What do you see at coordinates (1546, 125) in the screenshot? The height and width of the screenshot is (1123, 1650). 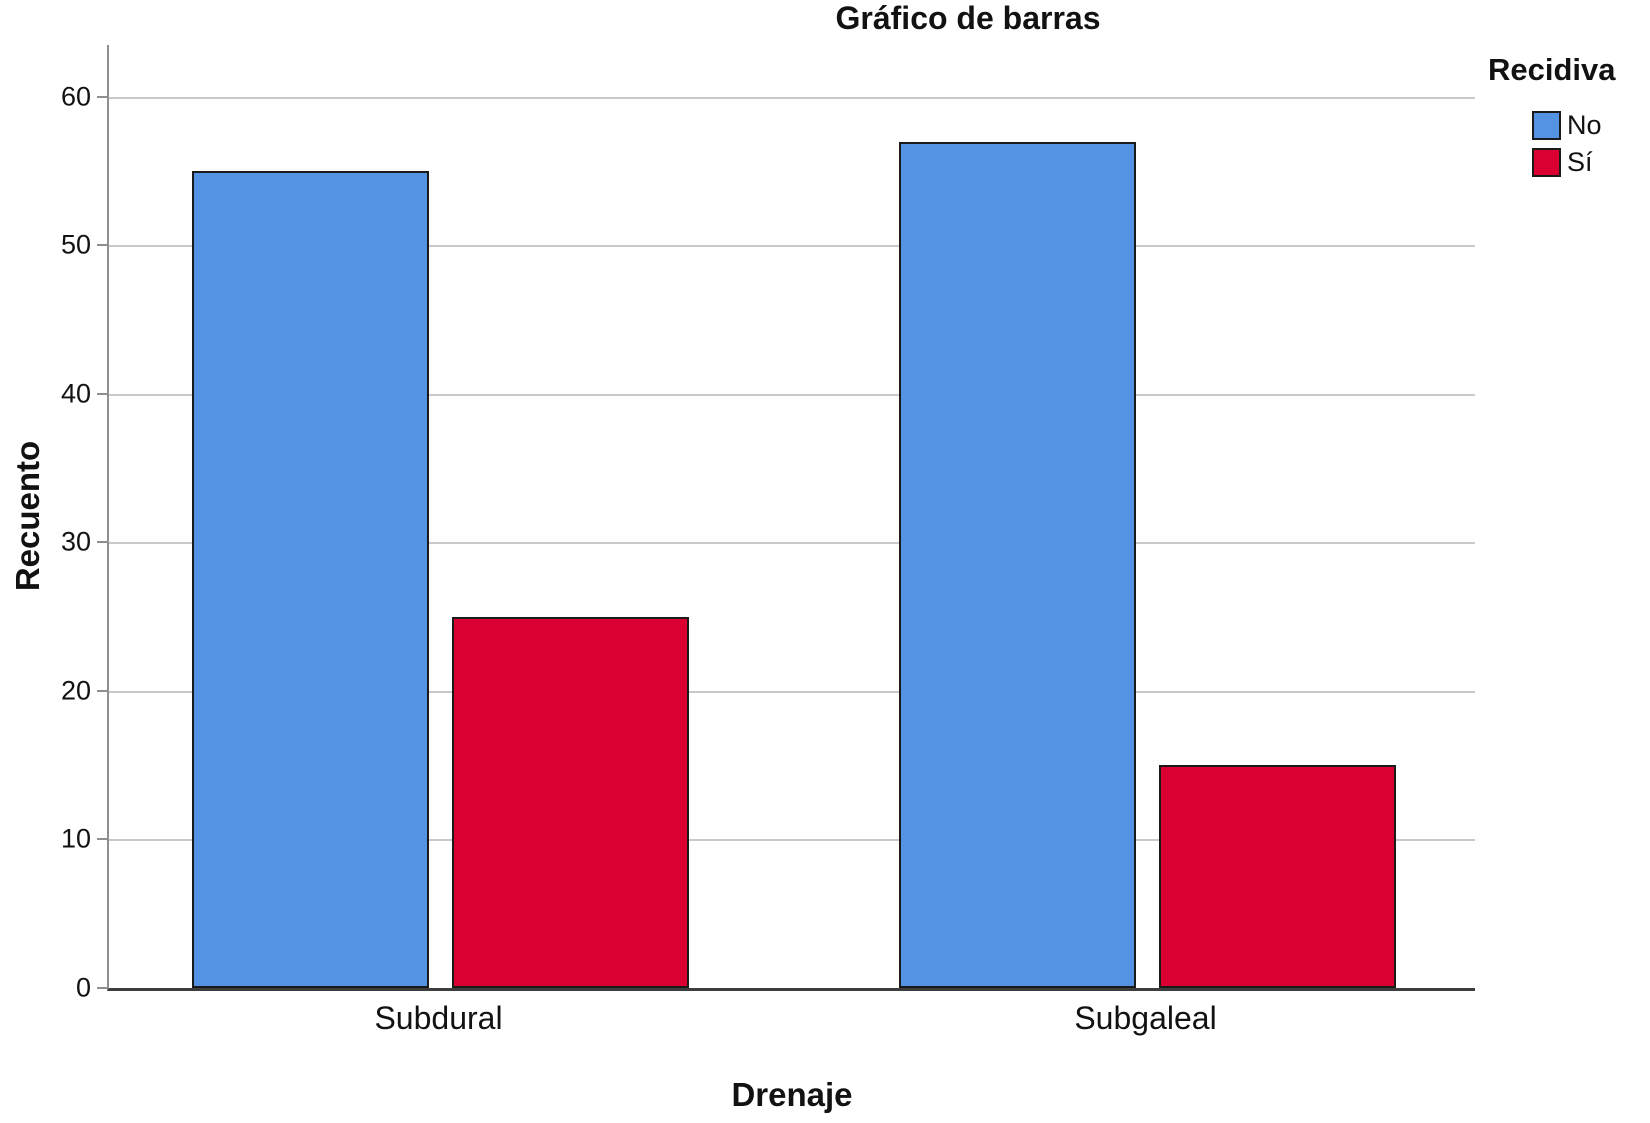 I see `legend-swatch-no` at bounding box center [1546, 125].